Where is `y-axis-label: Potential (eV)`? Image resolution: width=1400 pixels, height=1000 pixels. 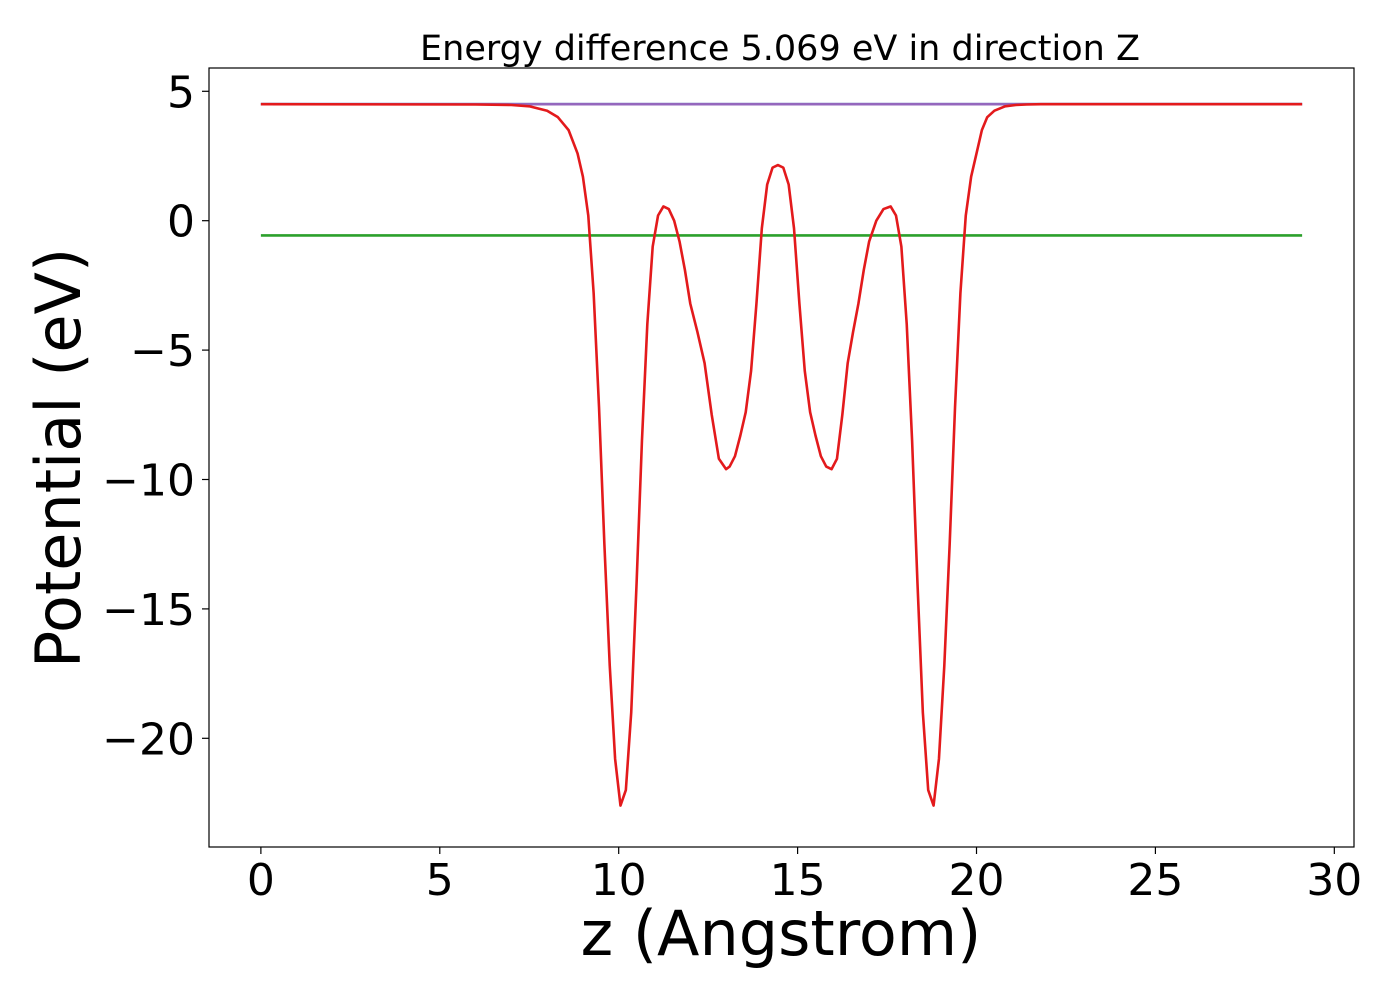
y-axis-label: Potential (eV) is located at coordinates (58, 458).